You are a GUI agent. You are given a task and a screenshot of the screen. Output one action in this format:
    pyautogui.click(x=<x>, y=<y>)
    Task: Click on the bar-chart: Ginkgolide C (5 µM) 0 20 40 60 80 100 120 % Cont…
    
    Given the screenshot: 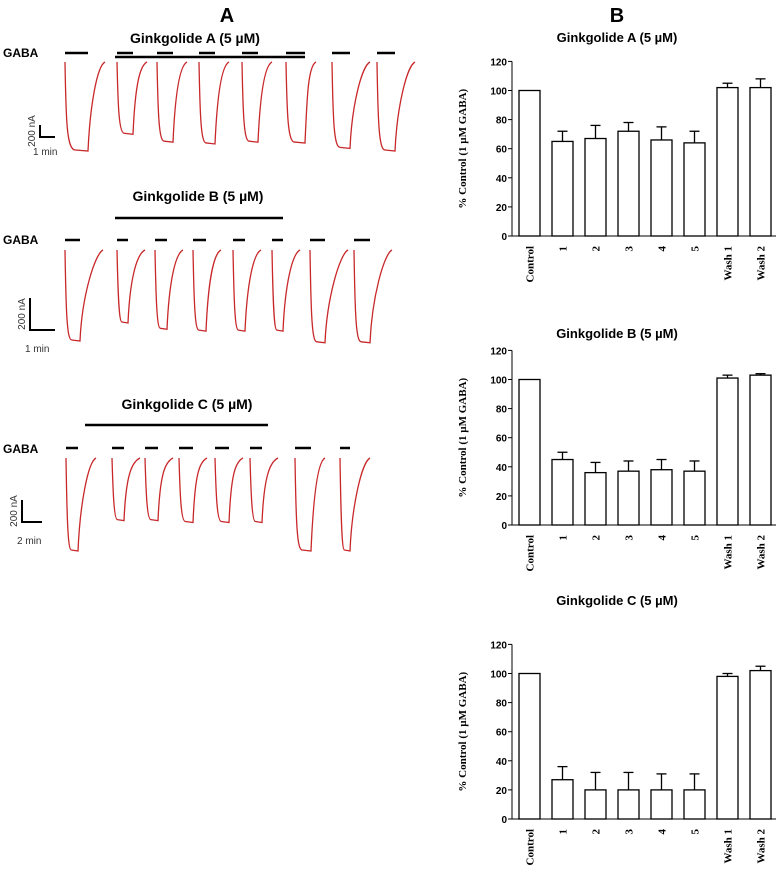 What is the action you would take?
    pyautogui.click(x=616, y=729)
    